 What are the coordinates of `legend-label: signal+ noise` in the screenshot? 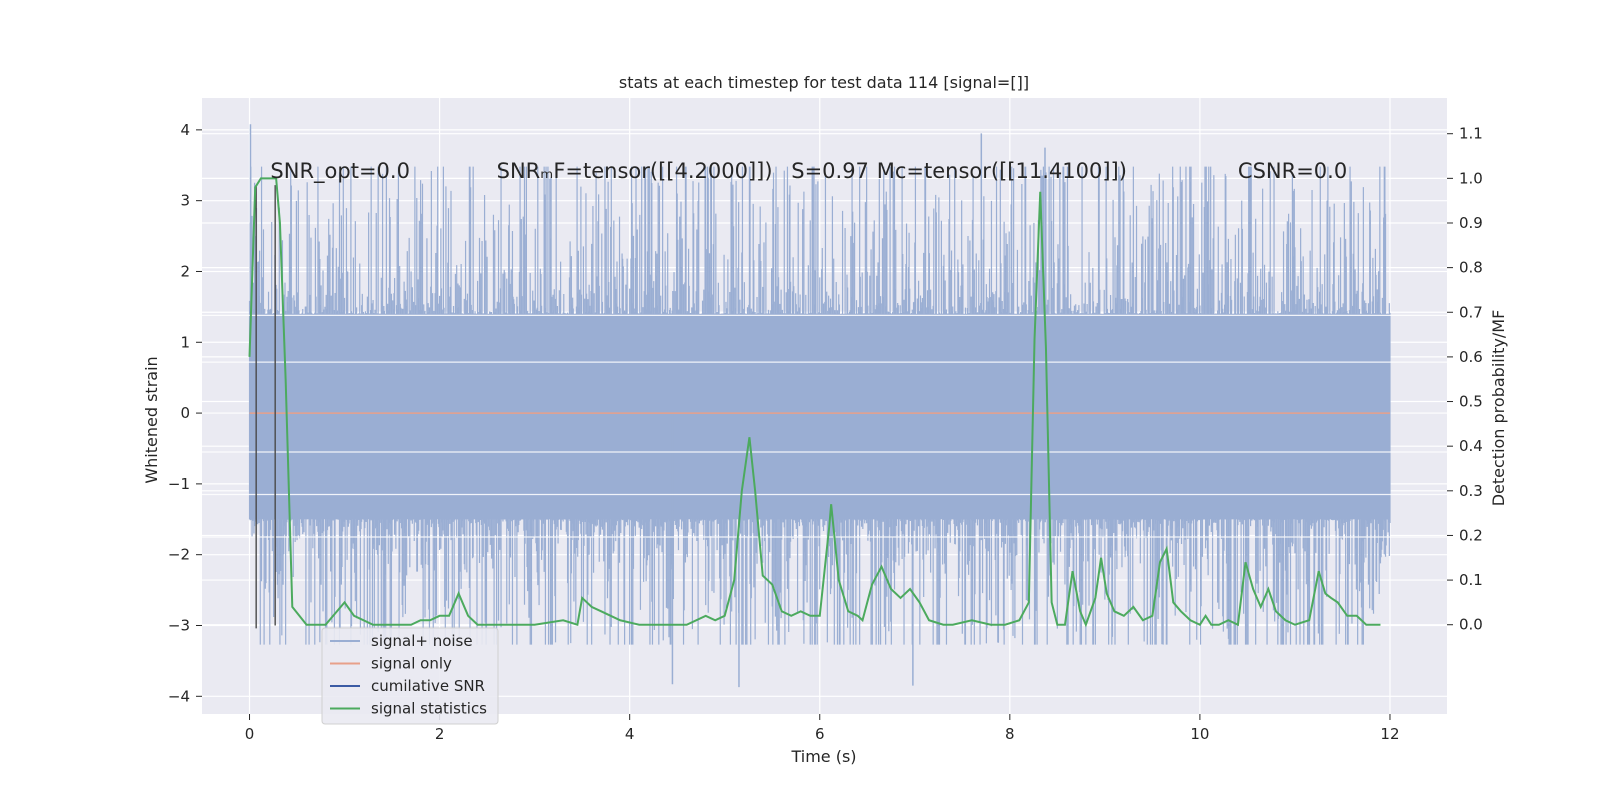 It's located at (422, 641).